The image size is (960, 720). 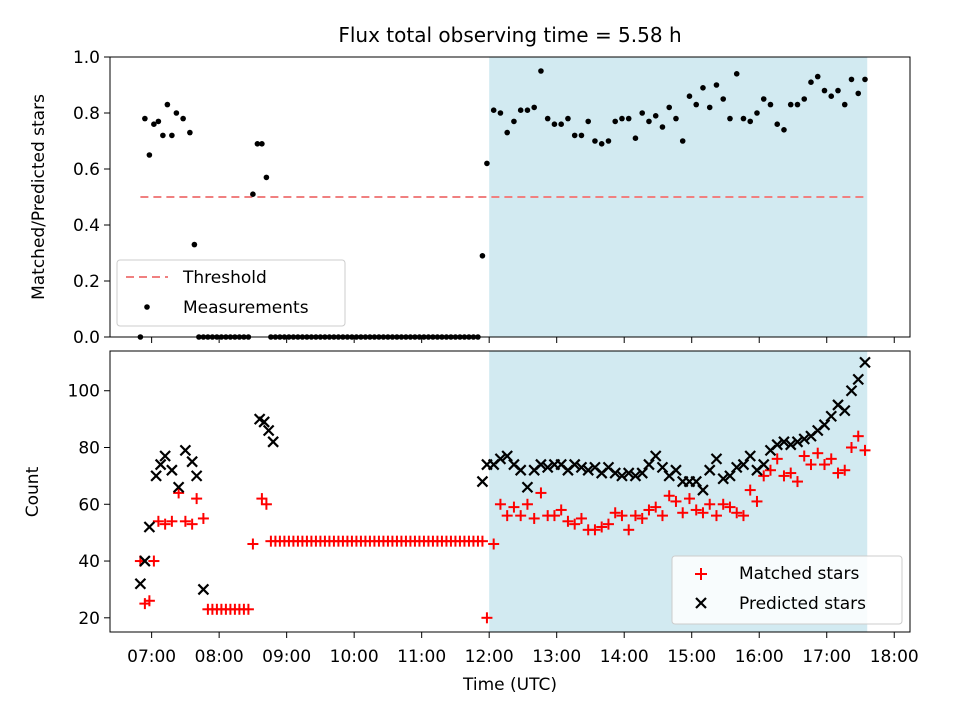 I want to click on bottom-y-tick-label: 80, so click(x=89, y=449).